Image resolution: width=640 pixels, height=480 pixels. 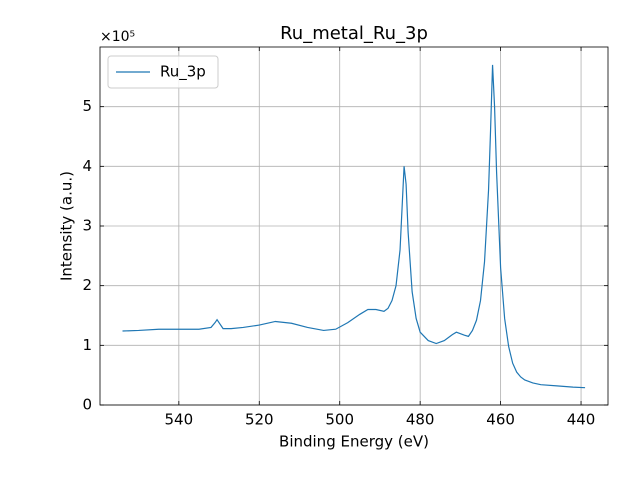 I want to click on y-tick-label: 3, so click(x=87, y=226).